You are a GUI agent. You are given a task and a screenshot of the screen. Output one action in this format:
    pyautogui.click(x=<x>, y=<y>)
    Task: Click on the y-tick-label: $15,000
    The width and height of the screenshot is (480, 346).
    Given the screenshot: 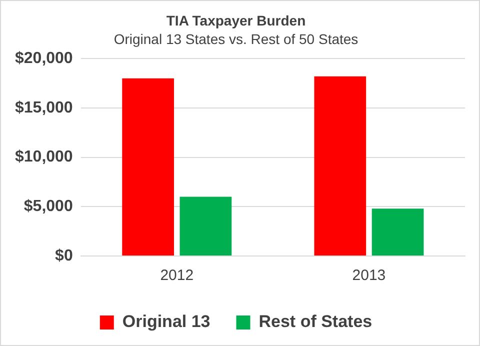 What is the action you would take?
    pyautogui.click(x=43, y=107)
    